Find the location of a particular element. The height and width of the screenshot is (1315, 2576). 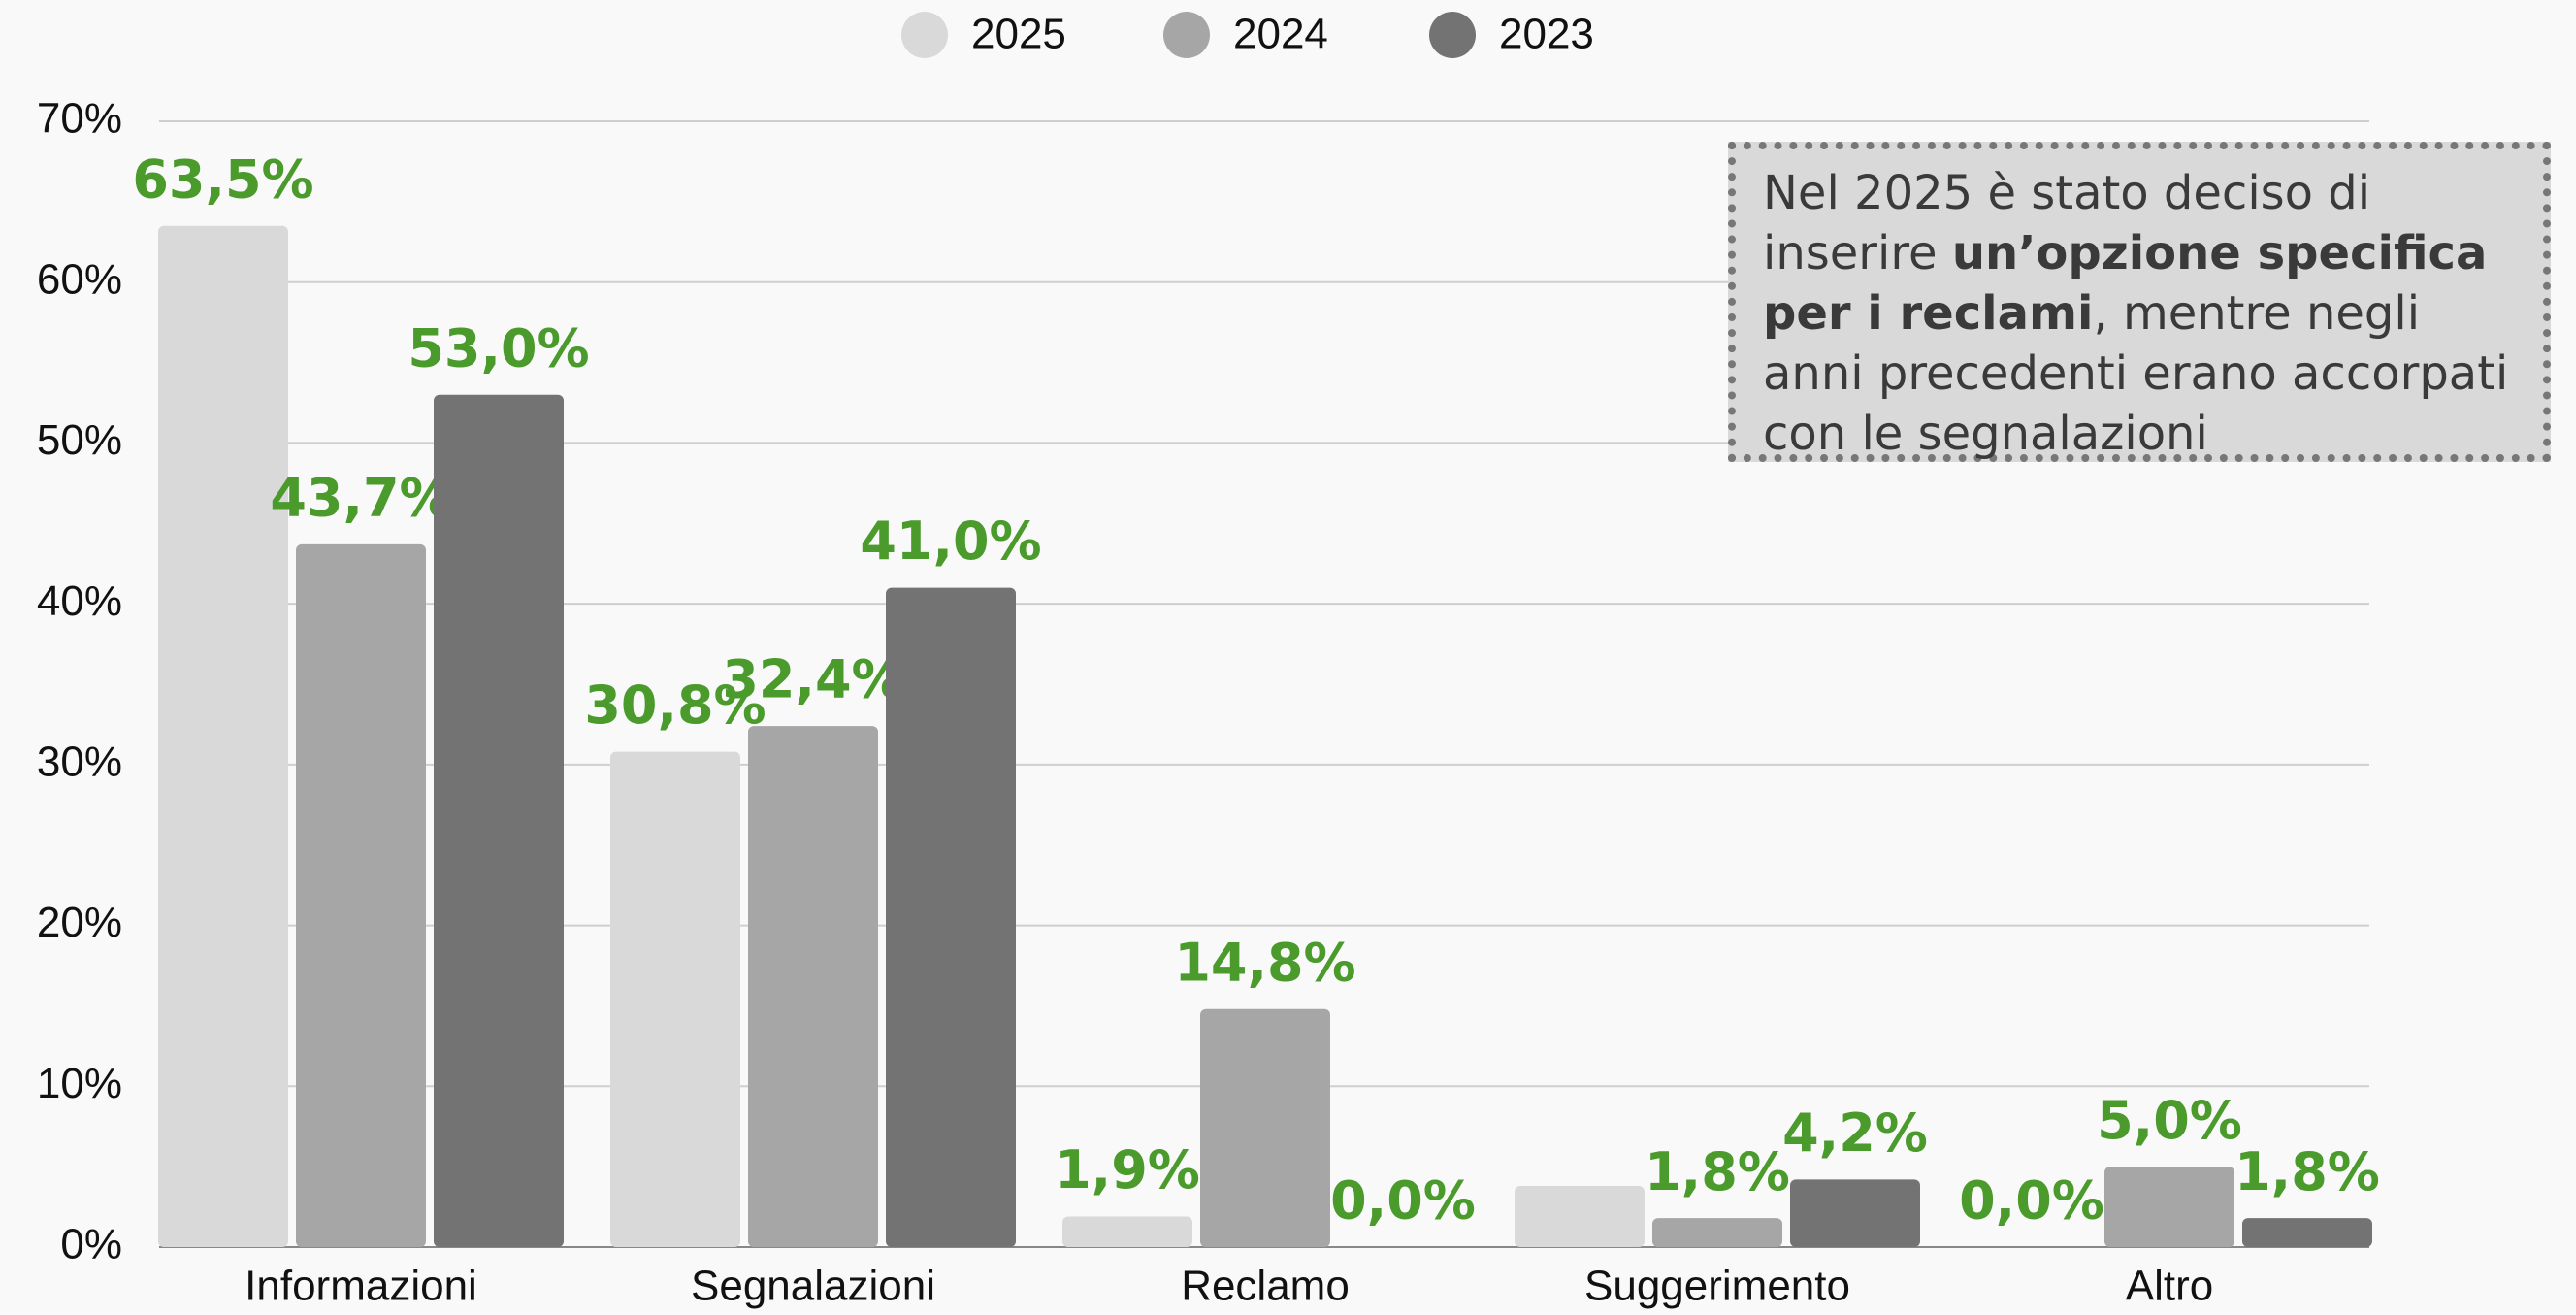

y-tick-label: 70% is located at coordinates (79, 119).